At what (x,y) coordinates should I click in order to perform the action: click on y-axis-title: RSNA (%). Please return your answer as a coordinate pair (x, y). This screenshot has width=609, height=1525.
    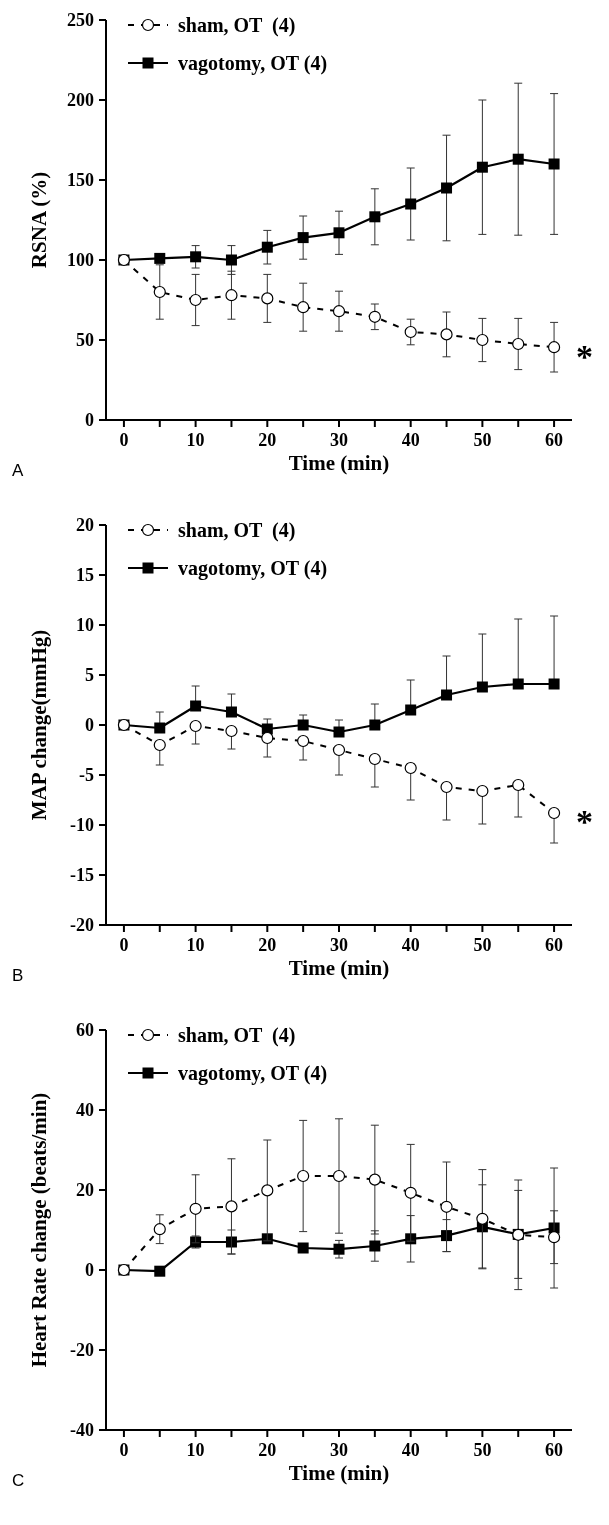
    Looking at the image, I should click on (39, 220).